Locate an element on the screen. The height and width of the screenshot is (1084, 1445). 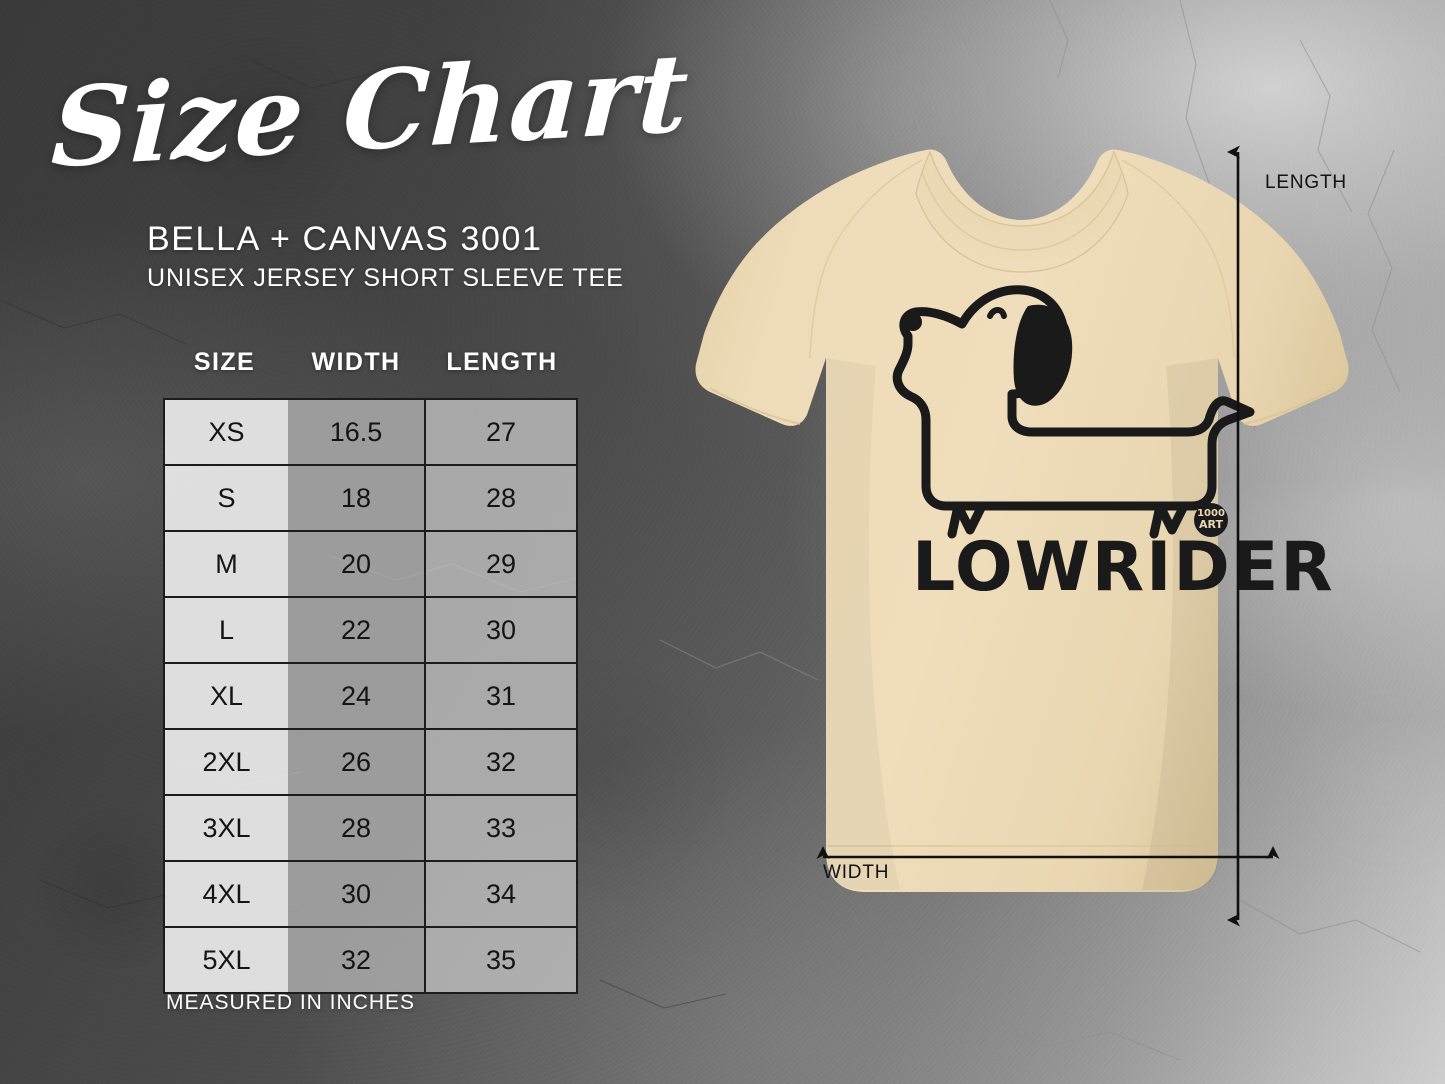
table-row: S 18 28 is located at coordinates (370, 499).